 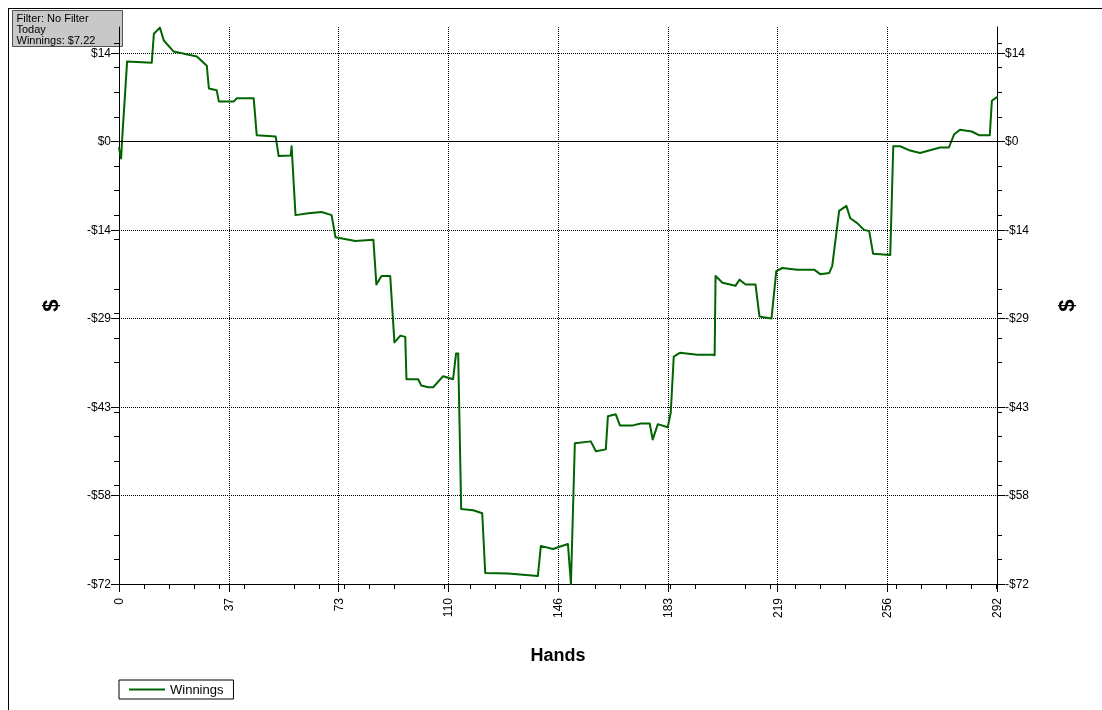 What do you see at coordinates (1012, 141) in the screenshot?
I see `y2-tick-label: $0` at bounding box center [1012, 141].